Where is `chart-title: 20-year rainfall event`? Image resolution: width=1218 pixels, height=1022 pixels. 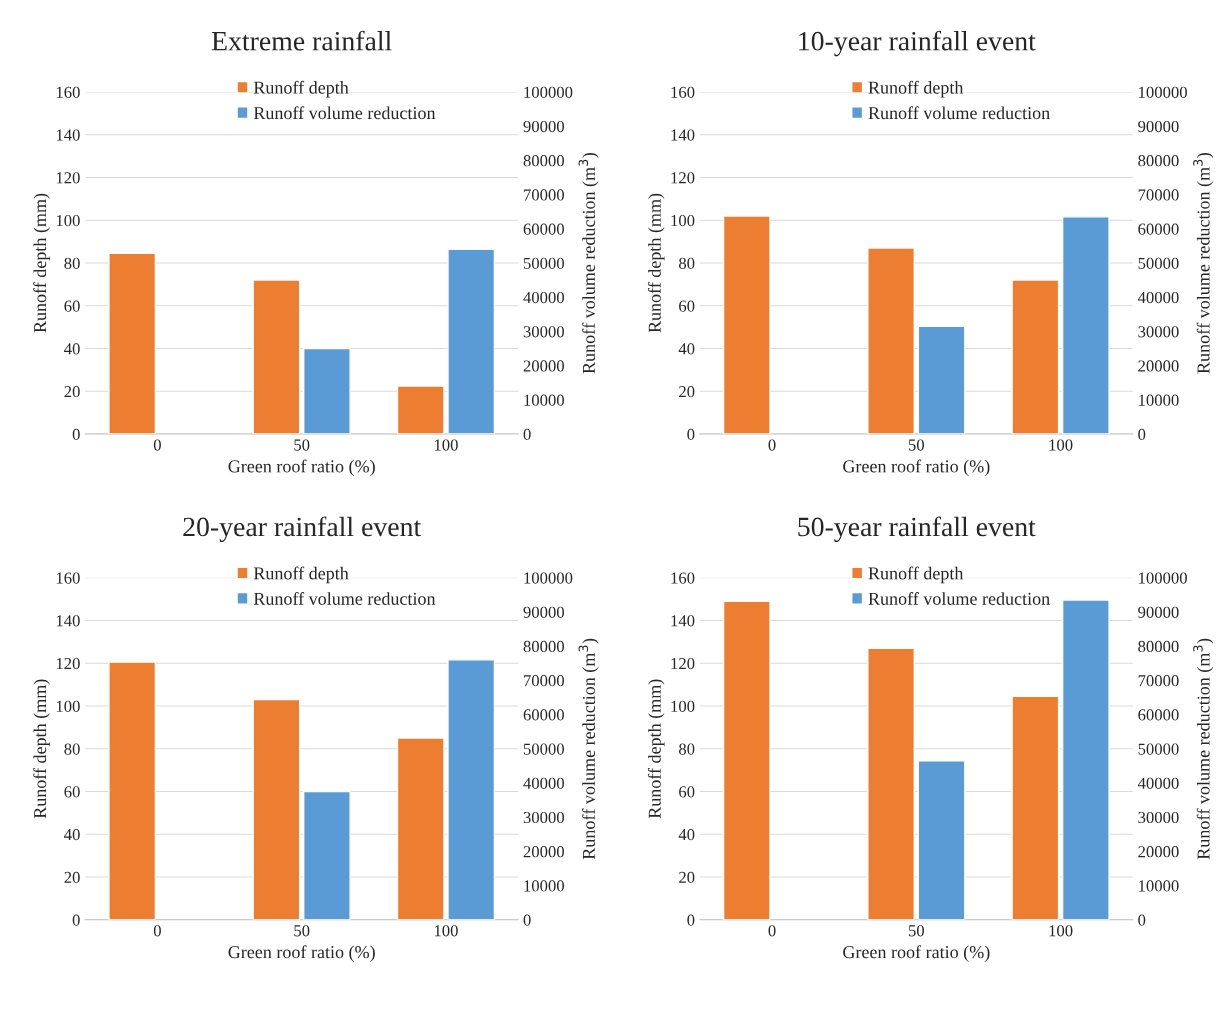
chart-title: 20-year rainfall event is located at coordinates (302, 529).